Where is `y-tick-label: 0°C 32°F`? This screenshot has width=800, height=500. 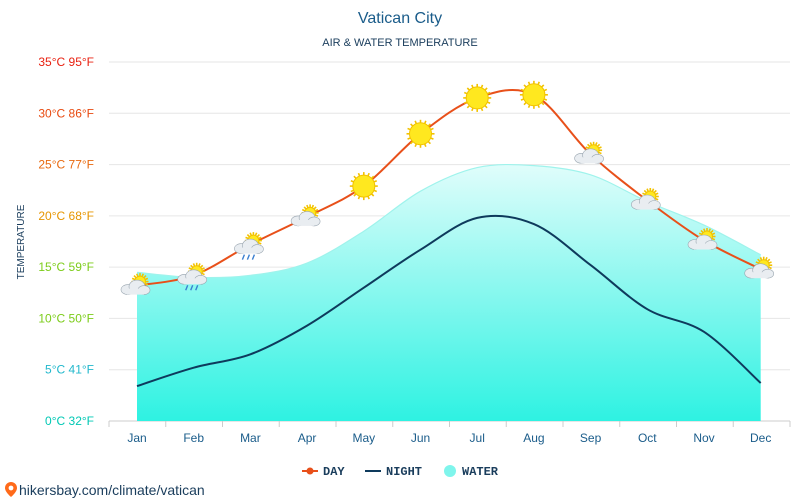 y-tick-label: 0°C 32°F is located at coordinates (69, 421).